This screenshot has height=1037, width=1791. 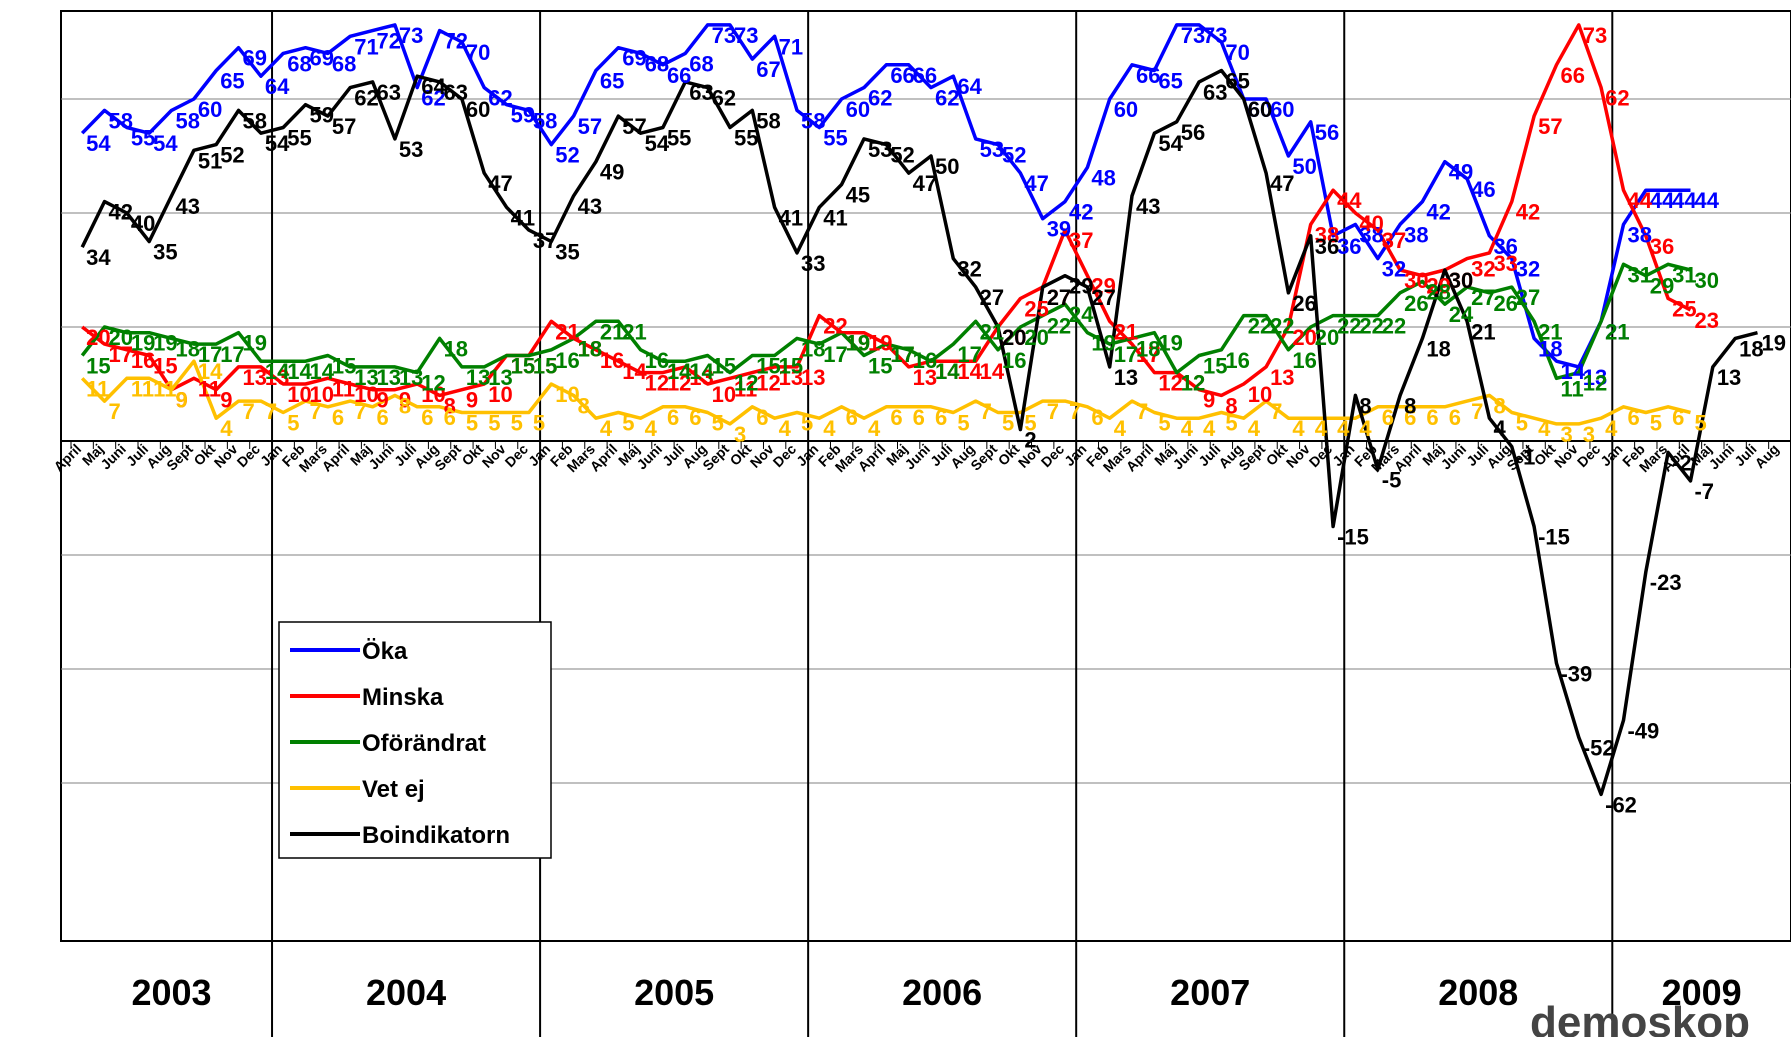 What do you see at coordinates (1394, 269) in the screenshot?
I see `data-label: 32` at bounding box center [1394, 269].